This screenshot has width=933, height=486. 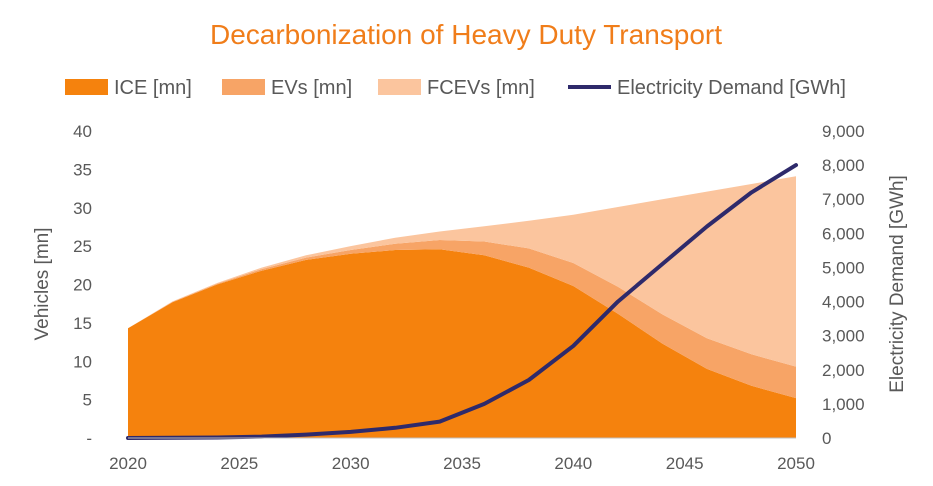 I want to click on legend-swatch-fcevs, so click(x=399, y=87).